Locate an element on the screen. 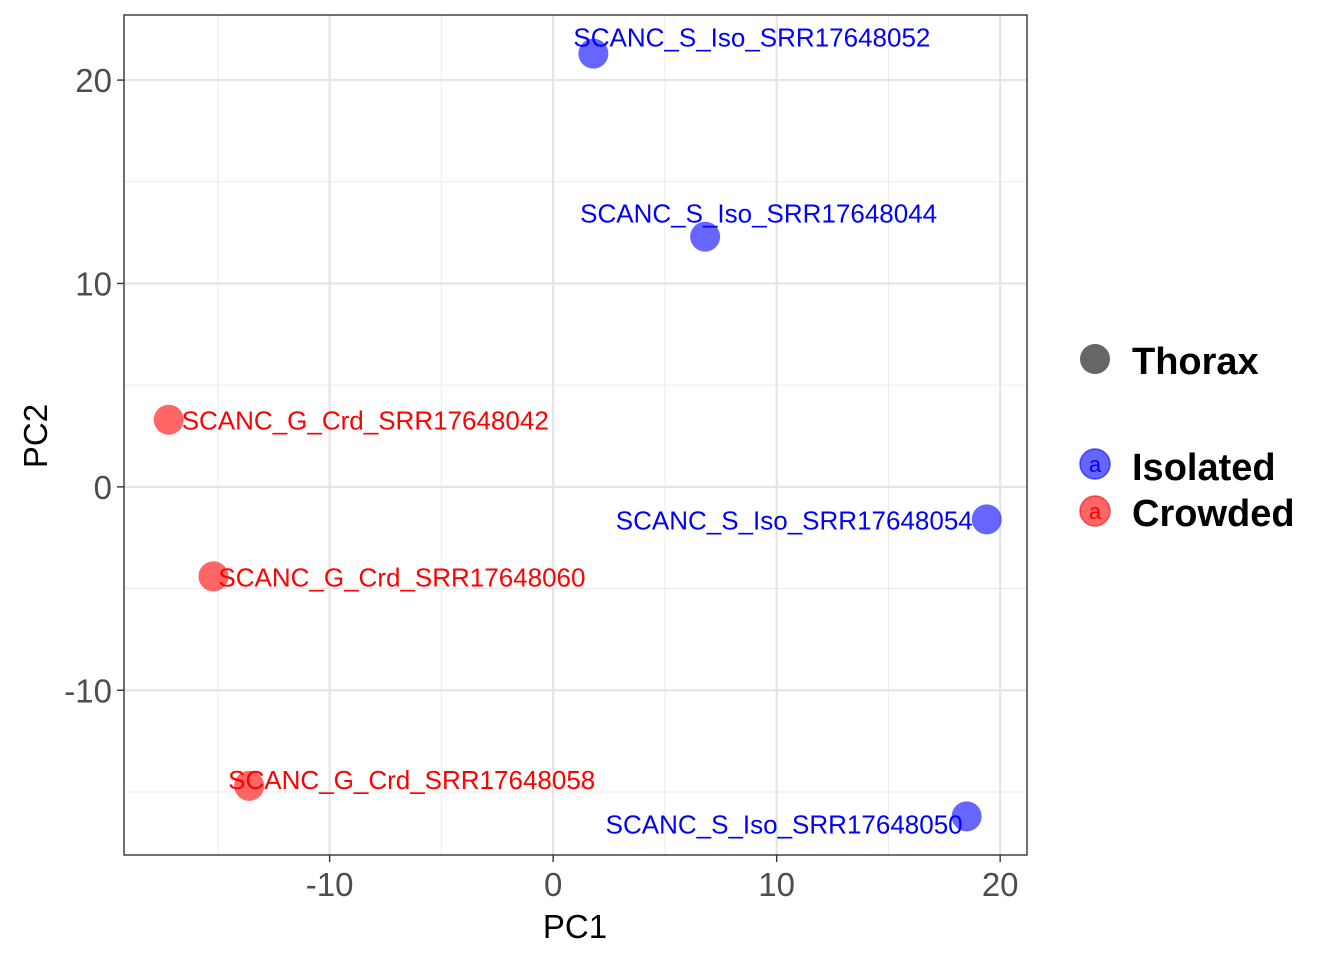 This screenshot has height=960, width=1344. legend-key-isolated is located at coordinates (1095, 464).